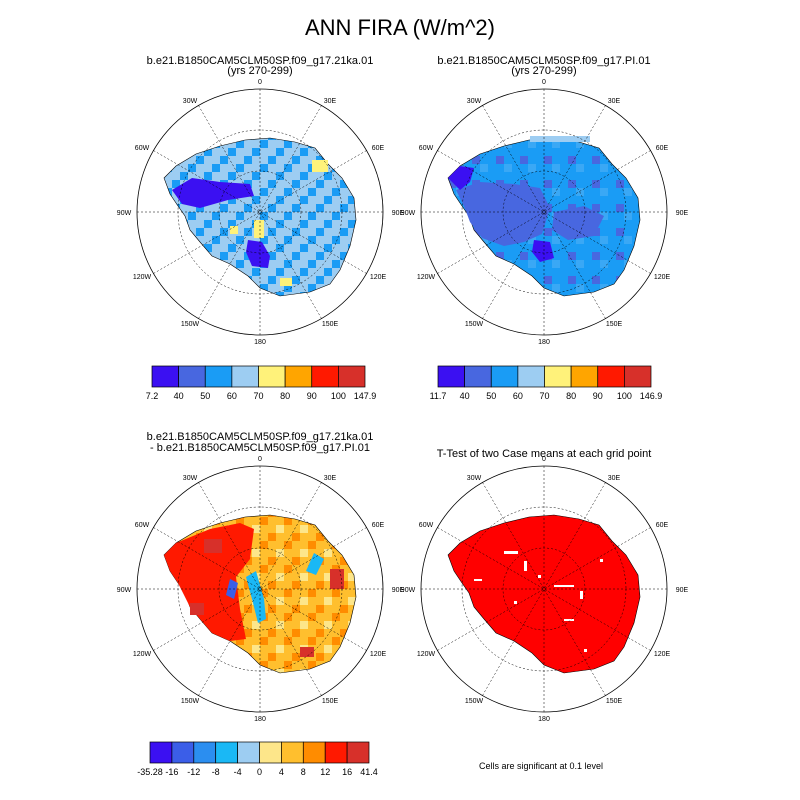 The width and height of the screenshot is (800, 800). I want to click on dark-red-patch, so click(337, 579).